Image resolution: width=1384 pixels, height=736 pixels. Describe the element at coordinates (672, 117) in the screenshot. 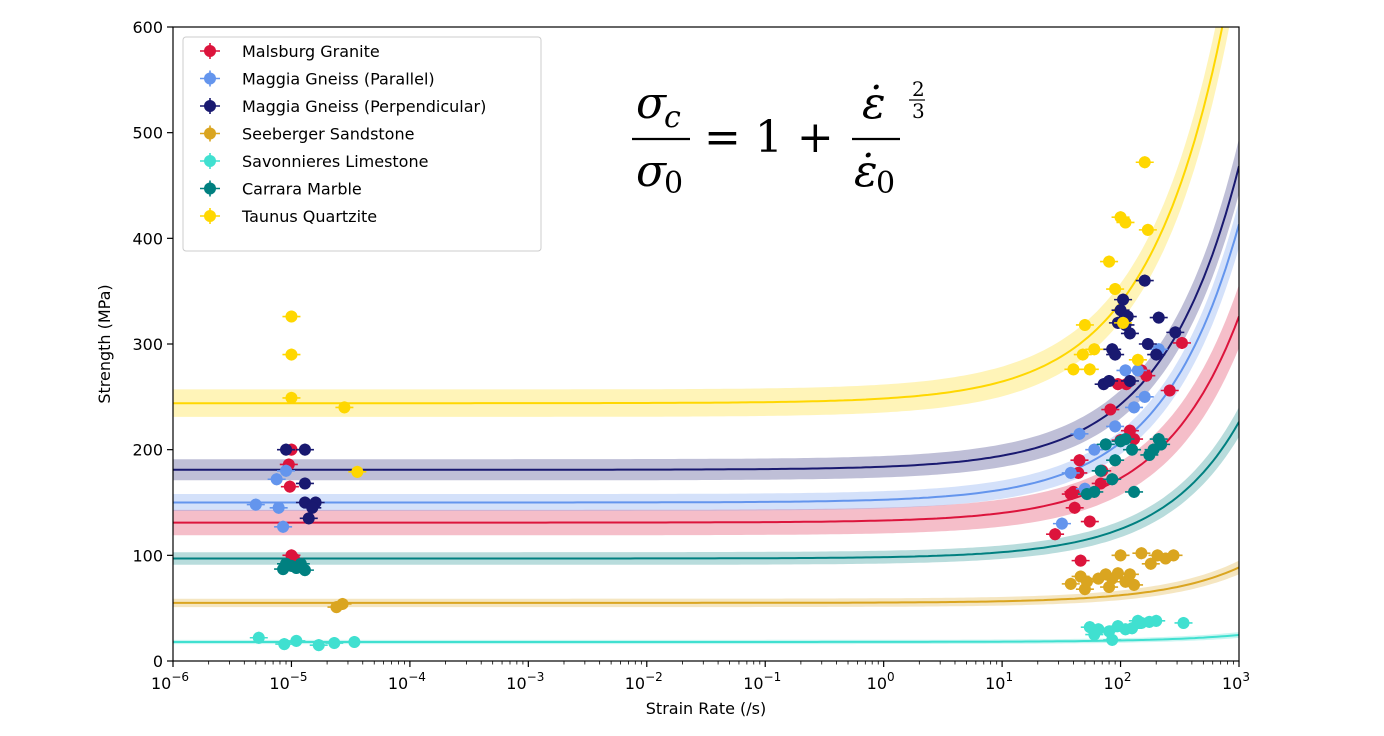

I see `equation-lhs-numerator-subscript: c` at that location.